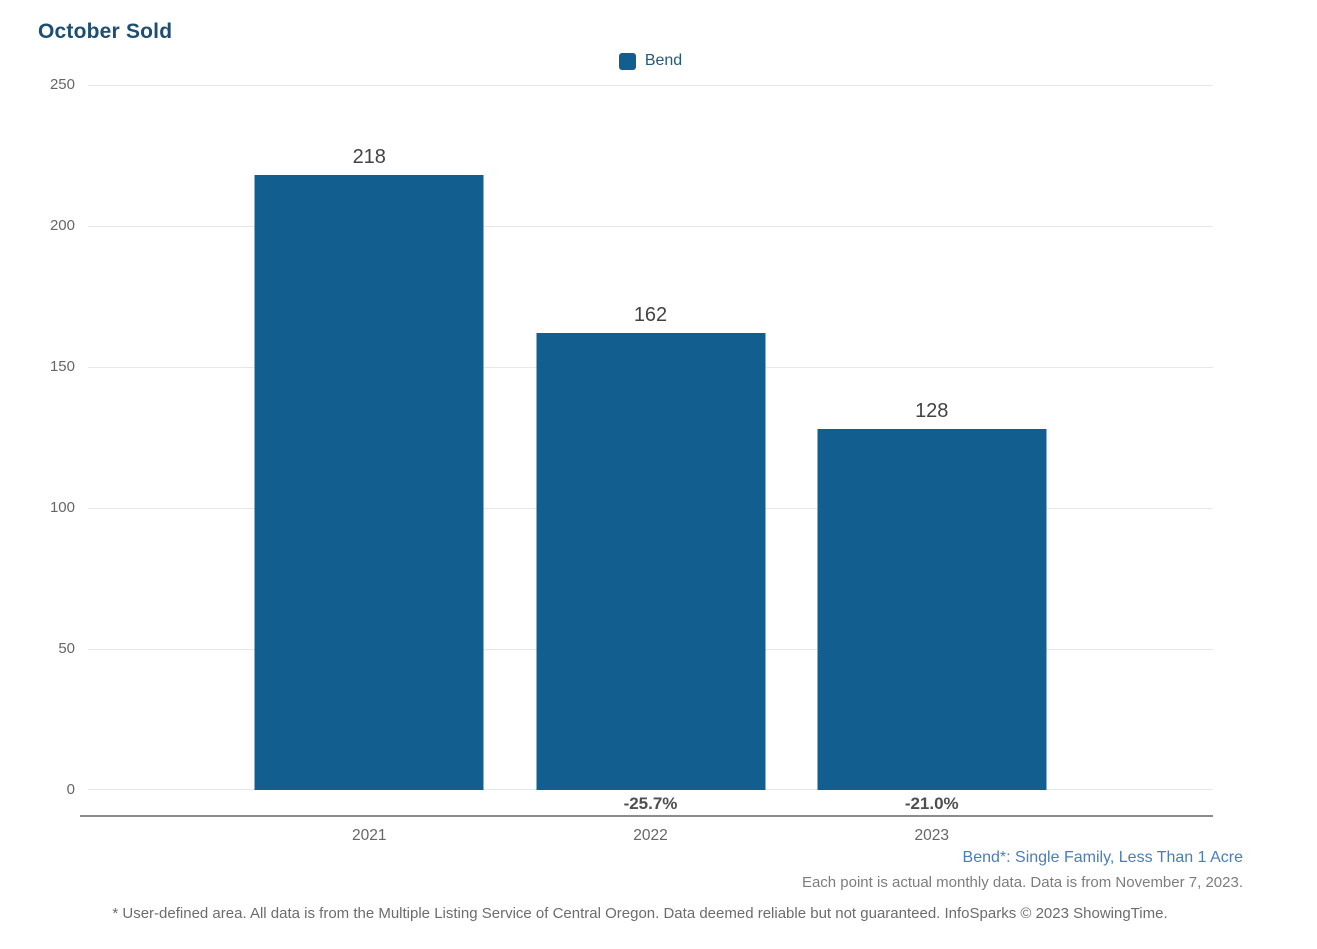 The height and width of the screenshot is (949, 1317). Describe the element at coordinates (646, 816) in the screenshot. I see `x-axis-line` at that location.